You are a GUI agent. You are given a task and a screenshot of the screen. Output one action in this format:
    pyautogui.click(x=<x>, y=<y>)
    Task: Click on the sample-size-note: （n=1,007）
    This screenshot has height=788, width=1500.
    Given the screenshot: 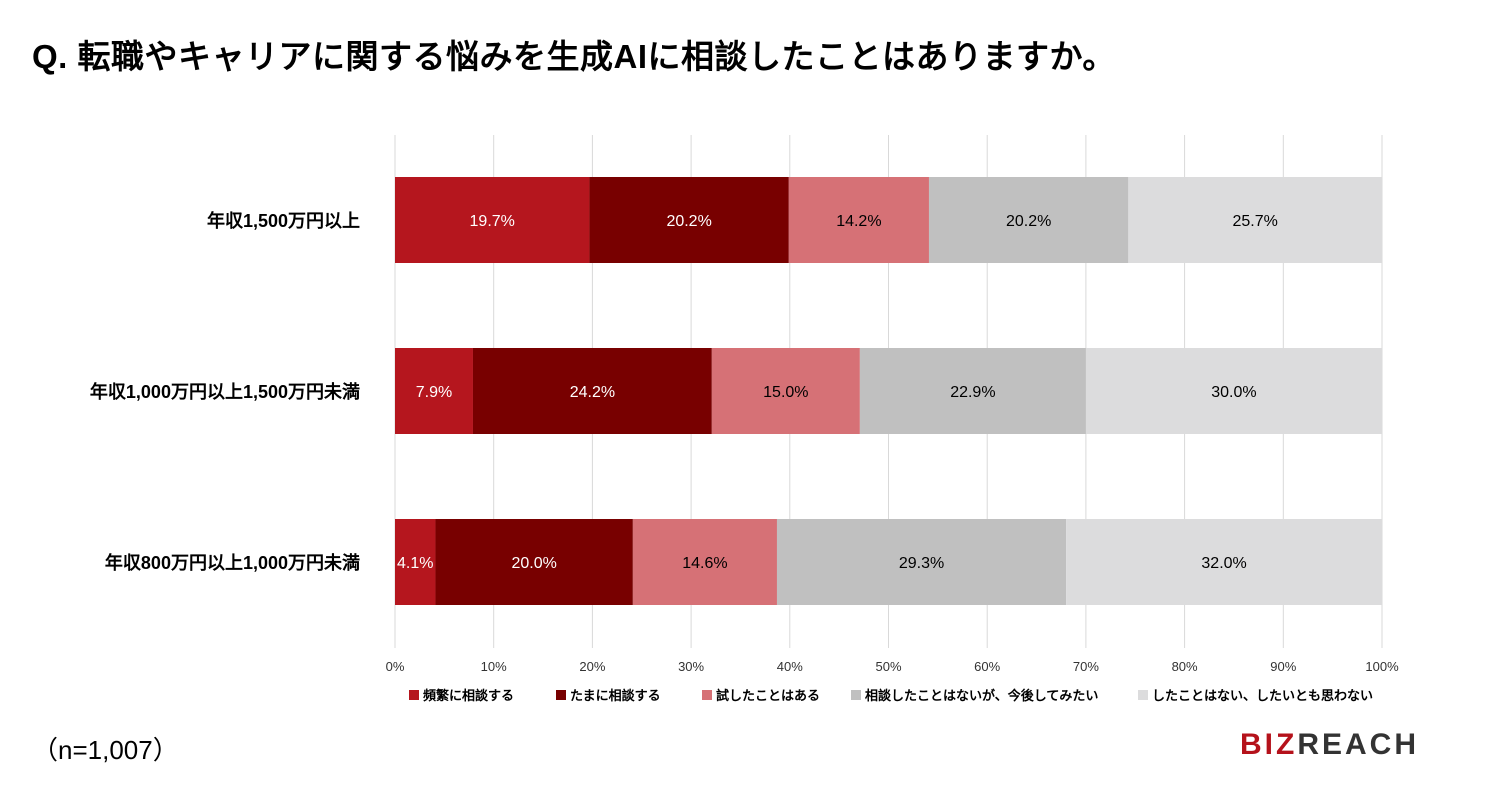 What is the action you would take?
    pyautogui.click(x=105, y=750)
    